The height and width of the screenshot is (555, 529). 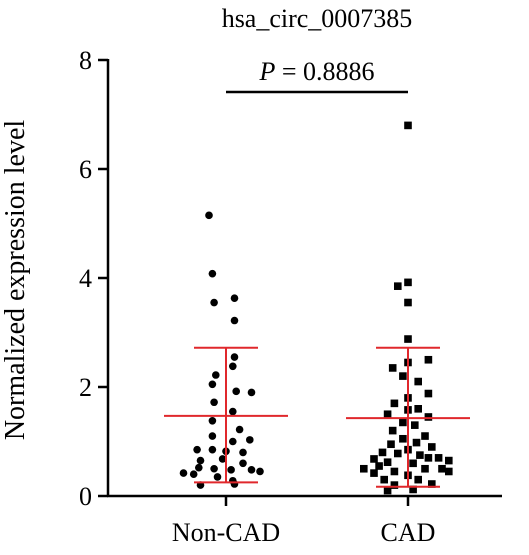 What do you see at coordinates (324, 71) in the screenshot?
I see `p-value-number: = 0.8886` at bounding box center [324, 71].